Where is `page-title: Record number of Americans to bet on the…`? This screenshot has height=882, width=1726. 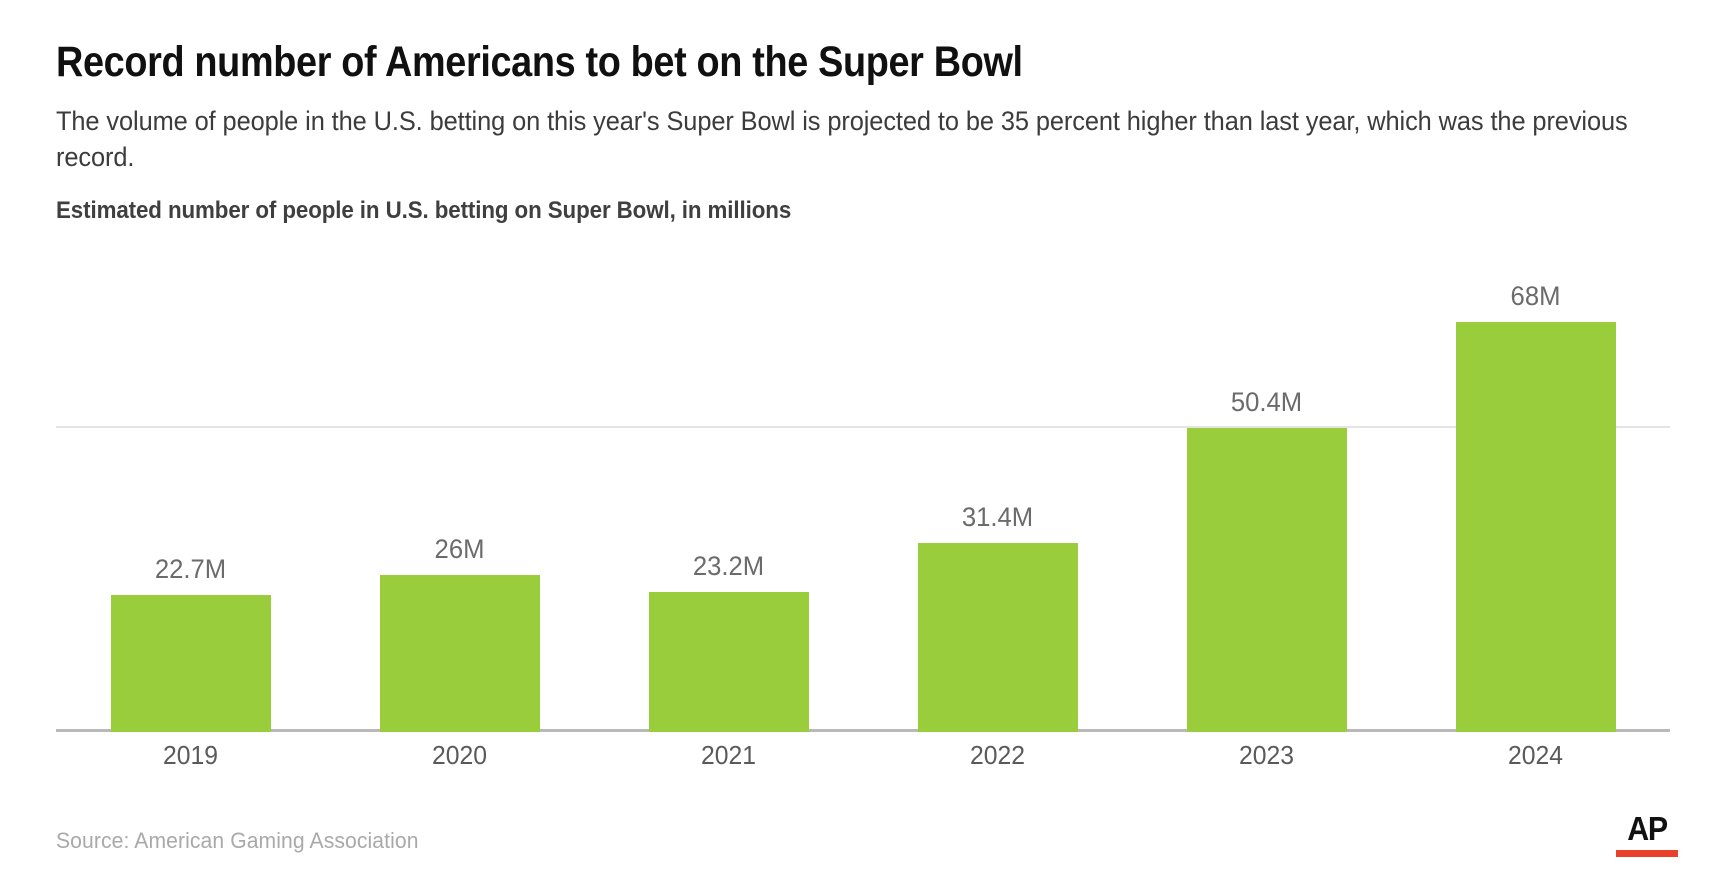
page-title: Record number of Americans to bet on the… is located at coordinates (539, 62).